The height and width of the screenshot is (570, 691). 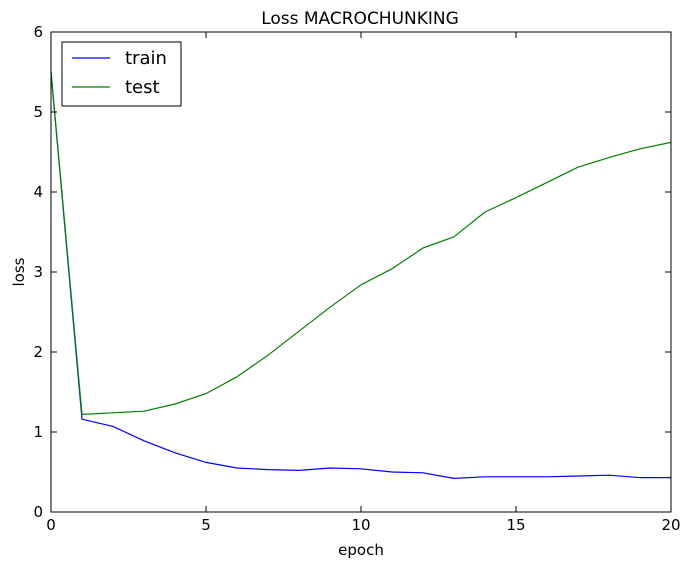 What do you see at coordinates (670, 525) in the screenshot?
I see `x-tick-label-20: 20` at bounding box center [670, 525].